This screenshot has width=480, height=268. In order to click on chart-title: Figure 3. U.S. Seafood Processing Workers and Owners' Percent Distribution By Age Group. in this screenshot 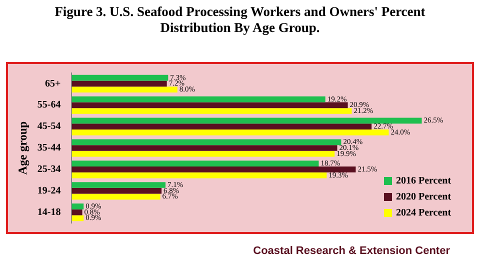, I will do `click(240, 20)`.